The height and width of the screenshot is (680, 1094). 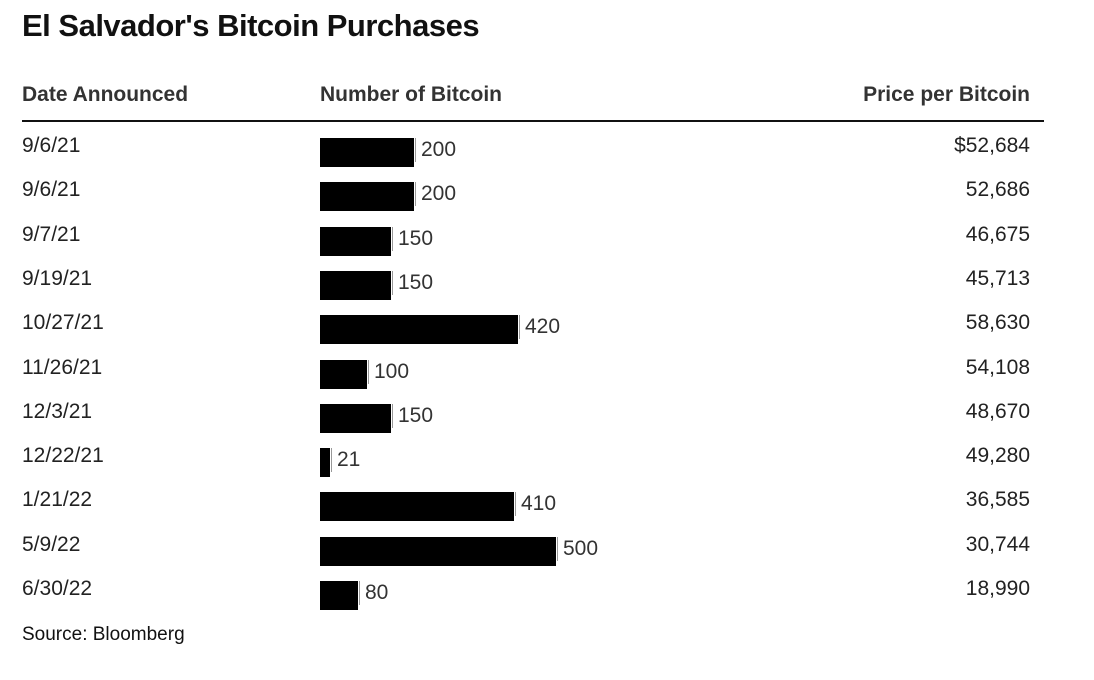 What do you see at coordinates (997, 456) in the screenshot?
I see `price-cell: 49,280` at bounding box center [997, 456].